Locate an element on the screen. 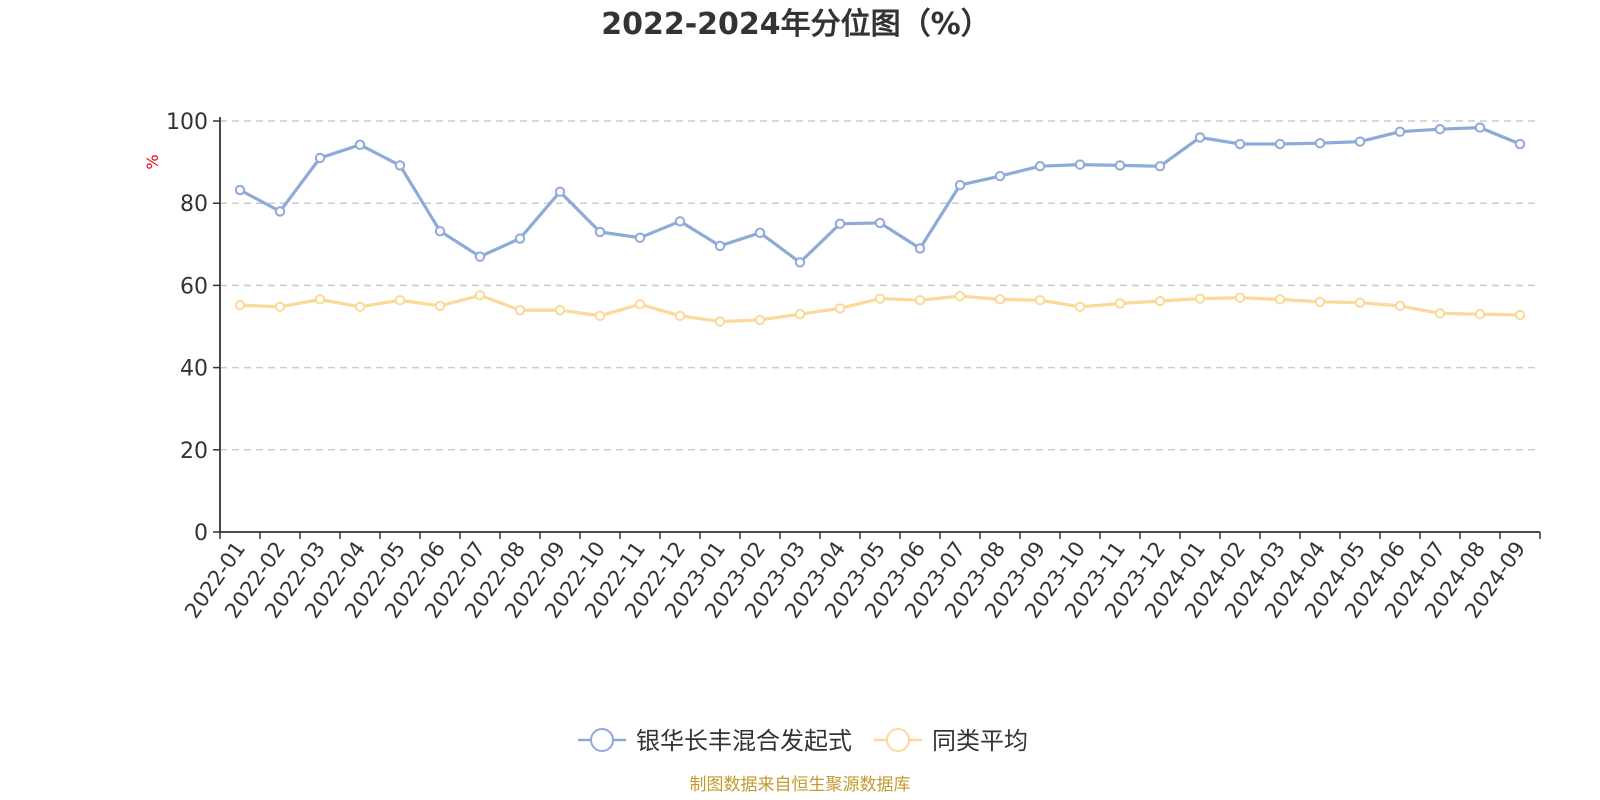  legend: 银华长丰混合发起式 同类平均 is located at coordinates (803, 741).